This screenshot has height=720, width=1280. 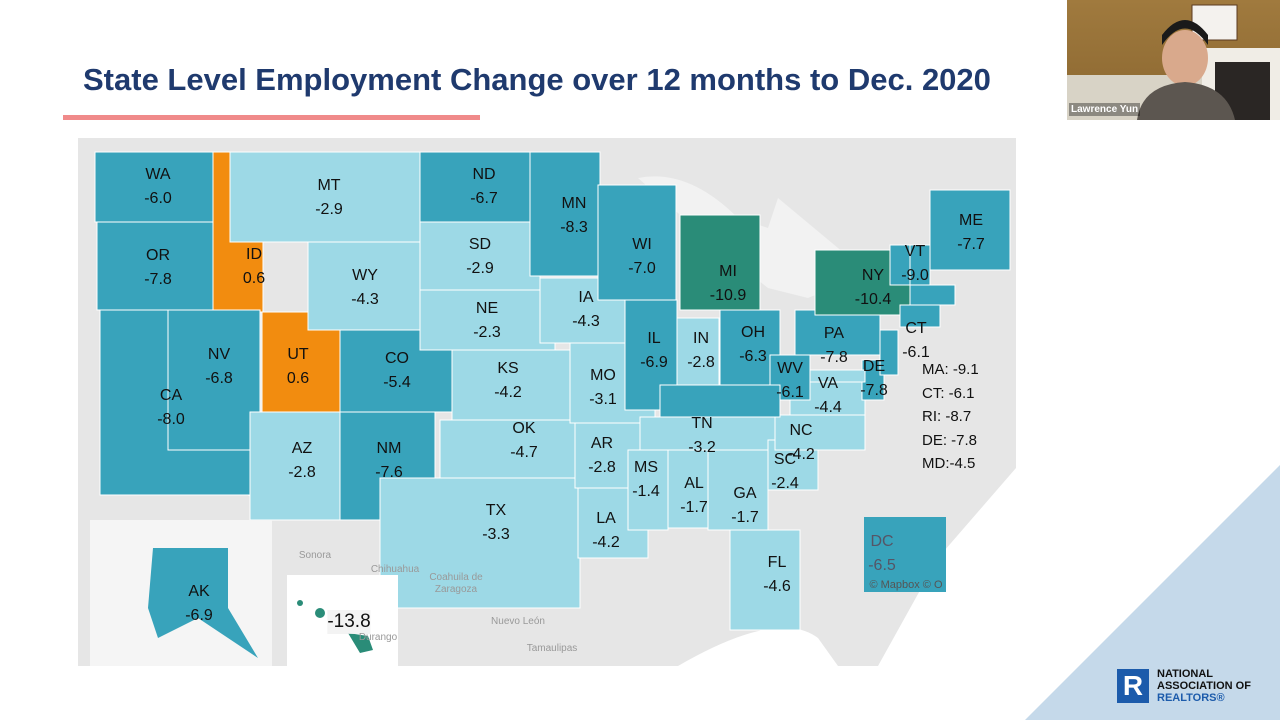 What do you see at coordinates (828, 396) in the screenshot?
I see `state-label-va: VA -4.4` at bounding box center [828, 396].